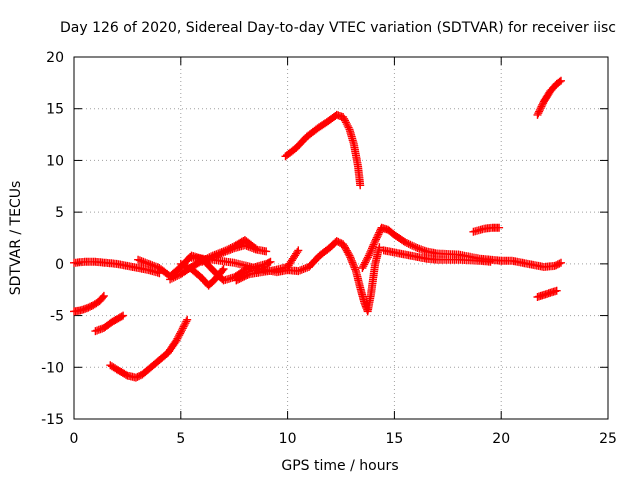  What do you see at coordinates (288, 439) in the screenshot?
I see `x-tick-label: 10` at bounding box center [288, 439].